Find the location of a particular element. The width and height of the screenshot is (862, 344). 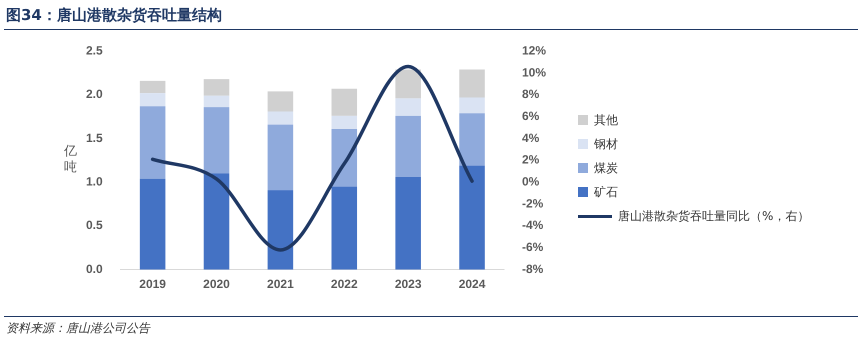

legend-label: 其他 is located at coordinates (606, 120).